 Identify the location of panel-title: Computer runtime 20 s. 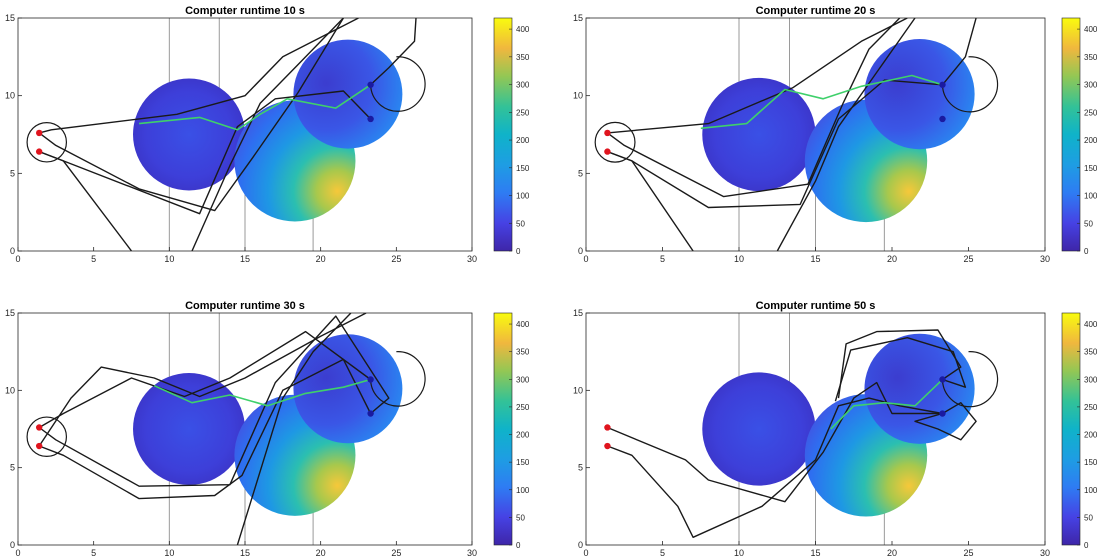
(816, 11).